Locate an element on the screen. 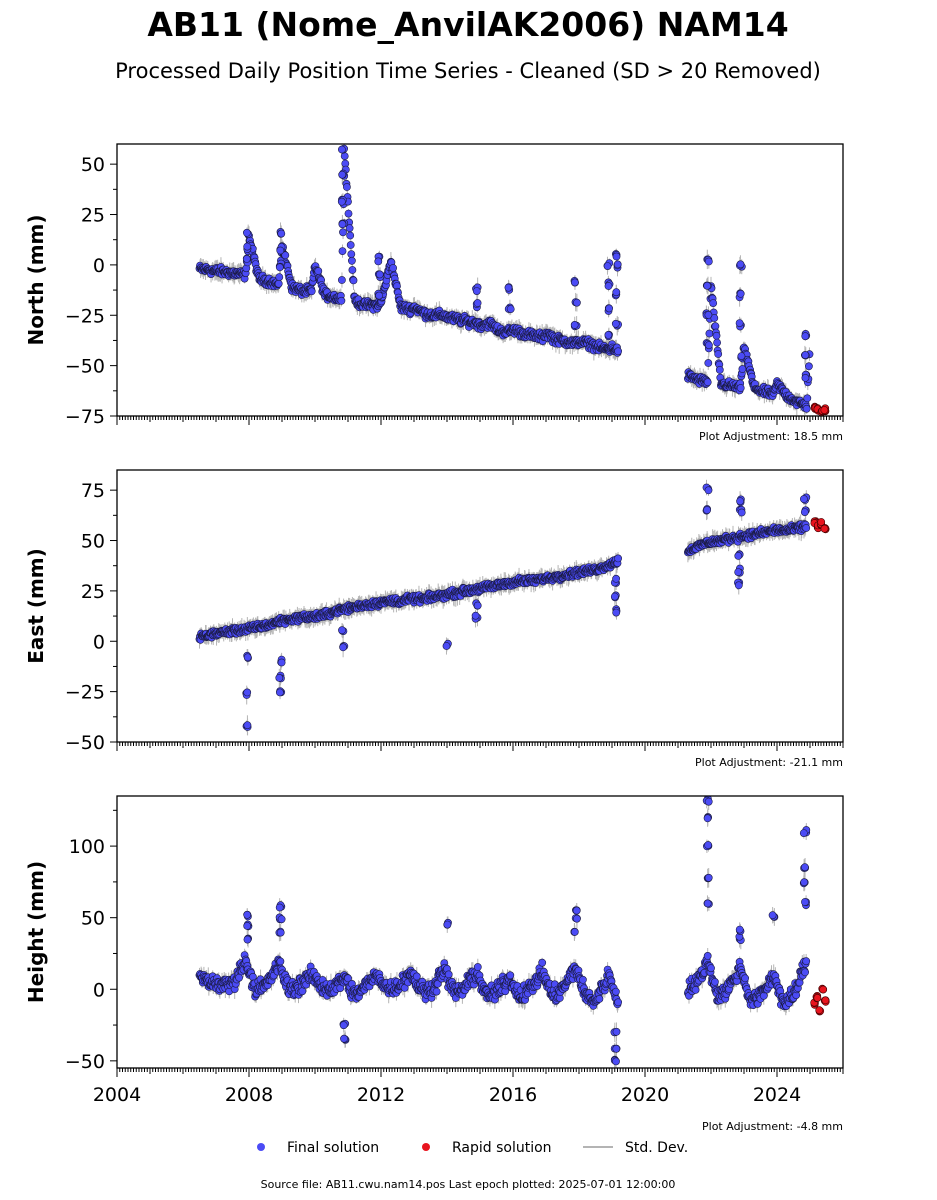  y-axis-label: East (mm) is located at coordinates (36, 606).